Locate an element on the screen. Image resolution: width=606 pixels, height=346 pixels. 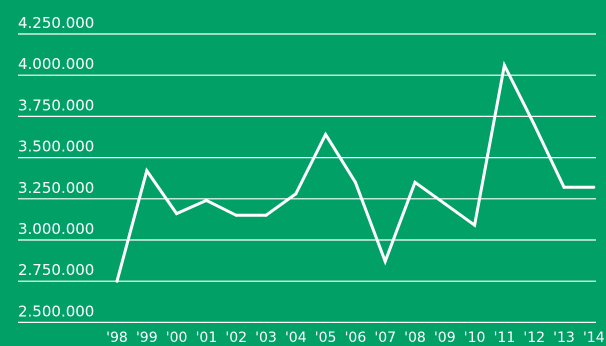
y-tick-label: 3.250.000 is located at coordinates (56, 188).